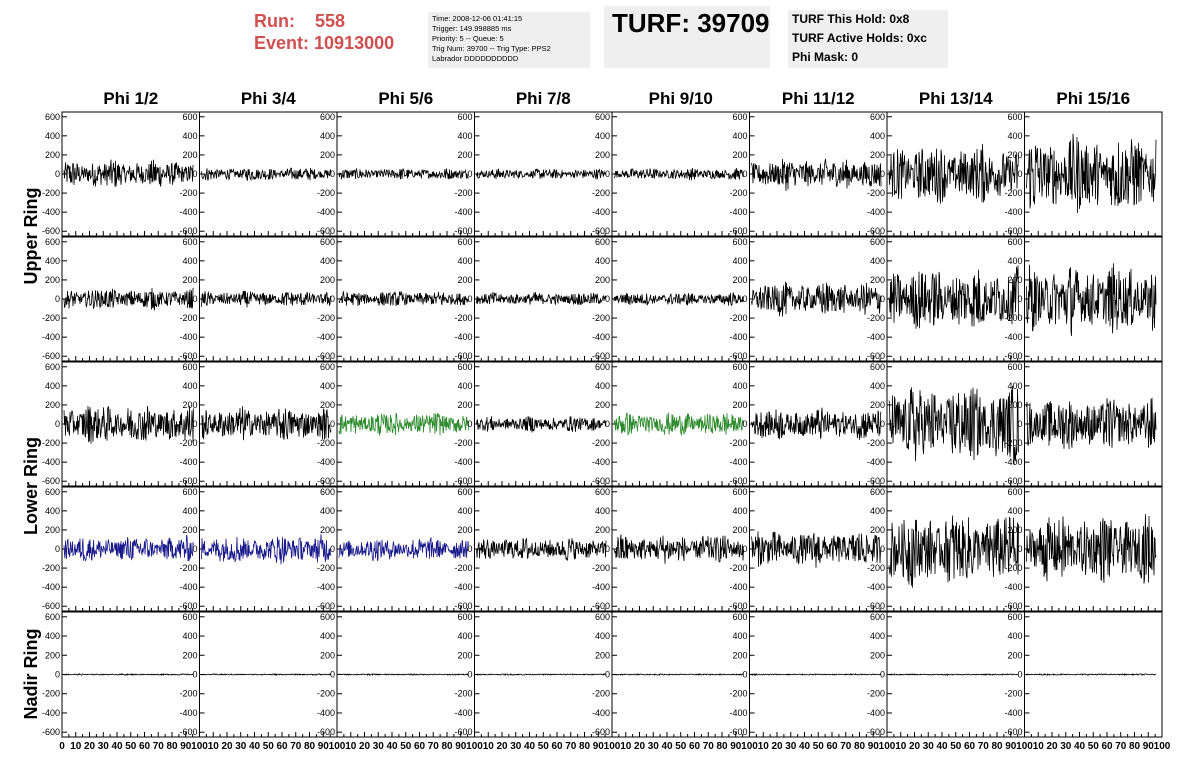  I want to click on run-value: 558, so click(330, 21).